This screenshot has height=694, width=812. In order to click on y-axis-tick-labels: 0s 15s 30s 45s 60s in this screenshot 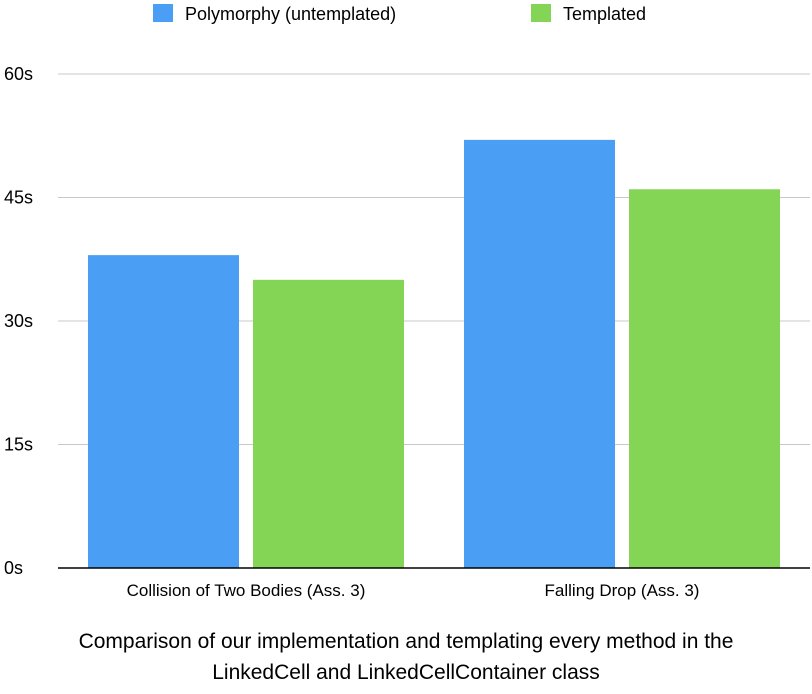, I will do `click(18, 321)`.